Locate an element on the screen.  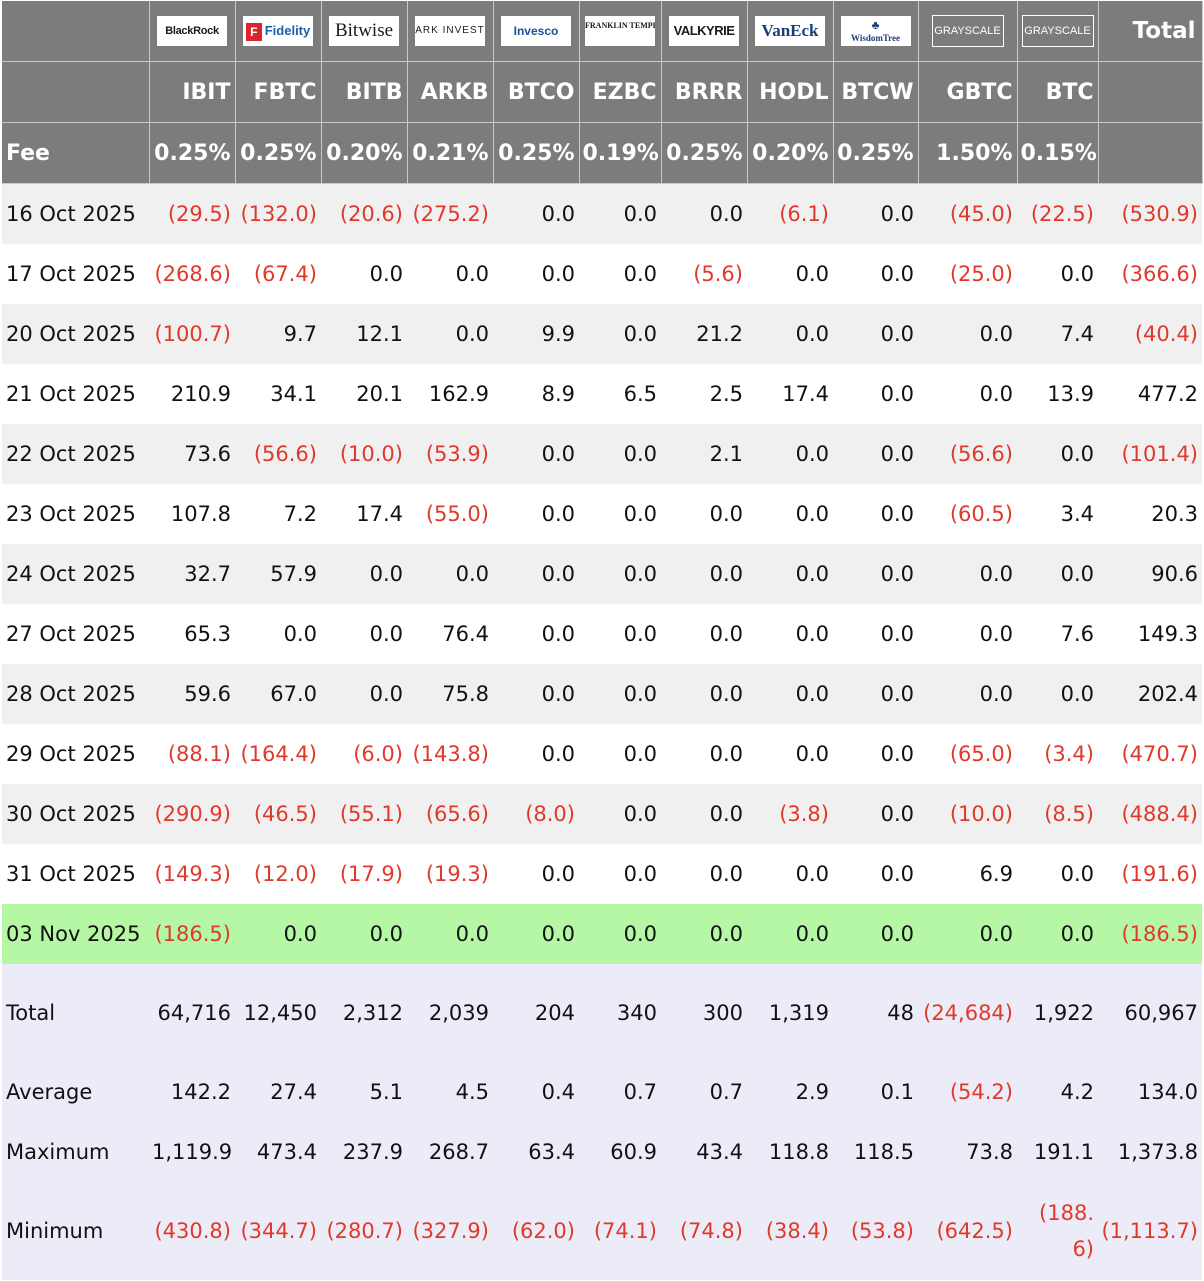
fee-btco: 0.25% is located at coordinates (536, 153).